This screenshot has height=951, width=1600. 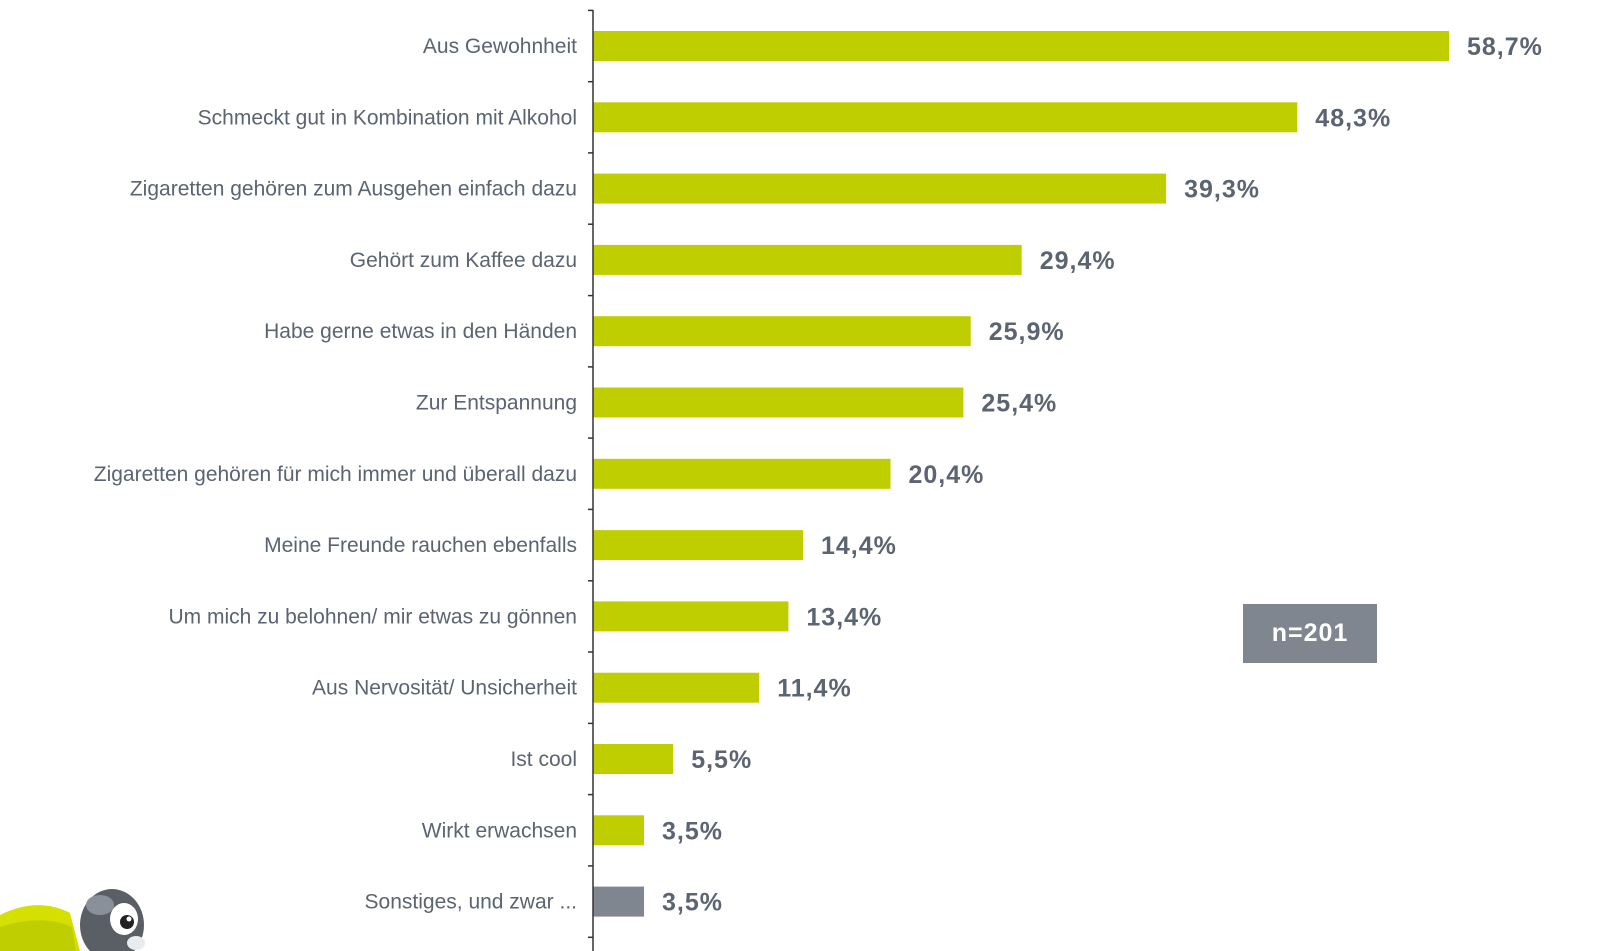 What do you see at coordinates (496, 403) in the screenshot?
I see `category-label: Zur Entspannung` at bounding box center [496, 403].